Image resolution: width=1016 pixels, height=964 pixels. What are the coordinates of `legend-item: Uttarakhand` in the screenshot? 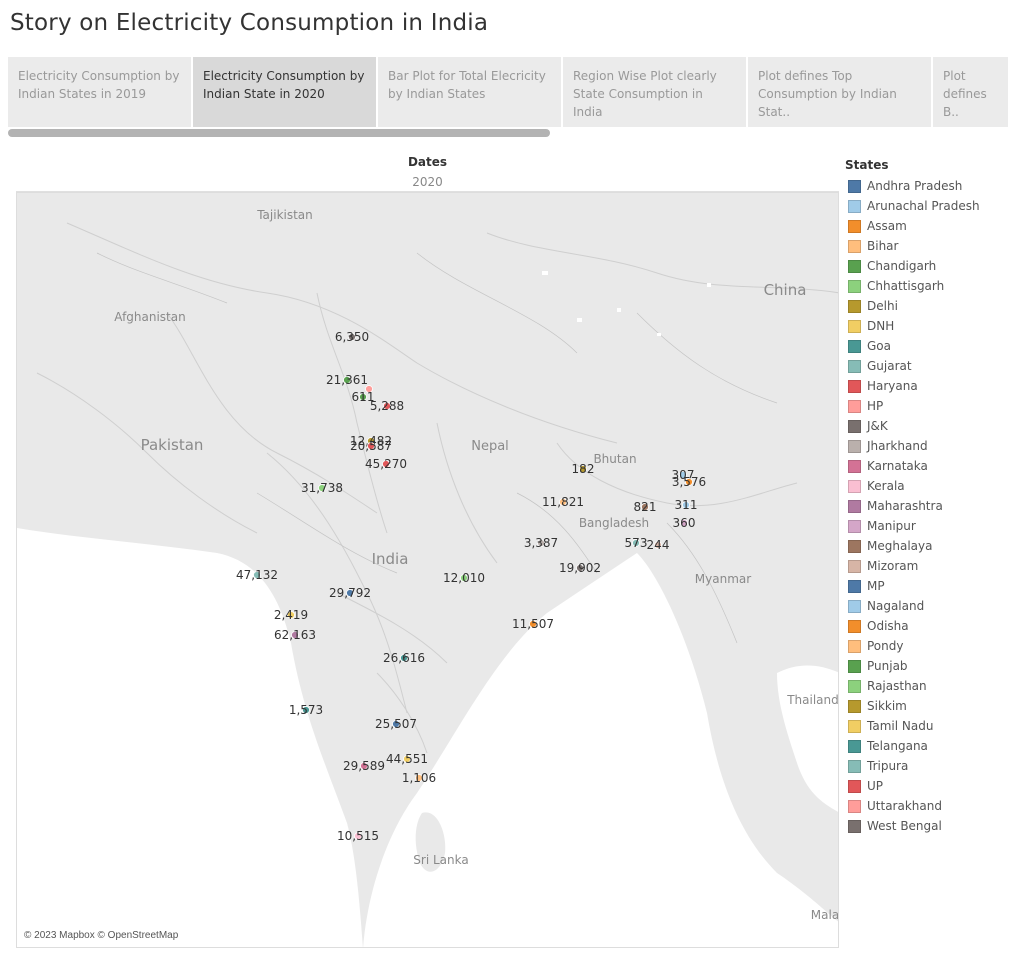 It's located at (929, 806).